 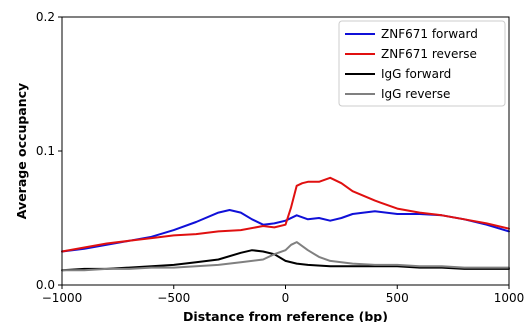 What do you see at coordinates (415, 94) in the screenshot?
I see `legend-label: IgG reverse` at bounding box center [415, 94].